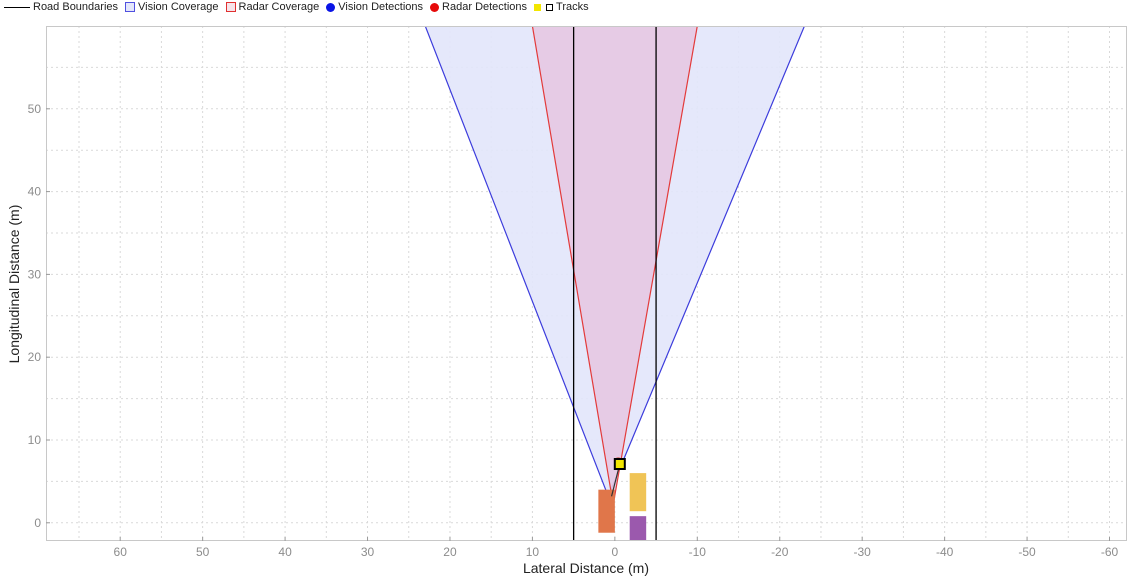 The height and width of the screenshot is (584, 1140). I want to click on vehicle-car1, so click(638, 492).